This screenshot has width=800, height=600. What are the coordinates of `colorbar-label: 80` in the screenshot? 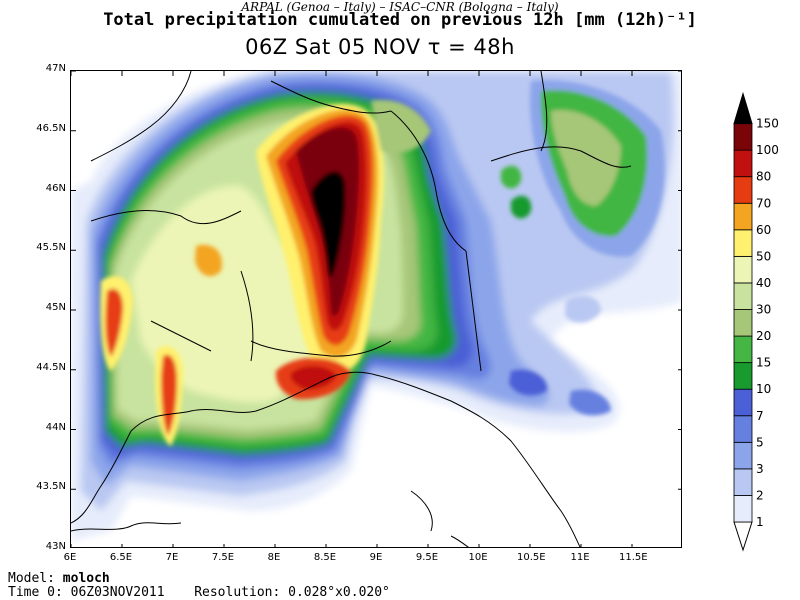 It's located at (763, 177).